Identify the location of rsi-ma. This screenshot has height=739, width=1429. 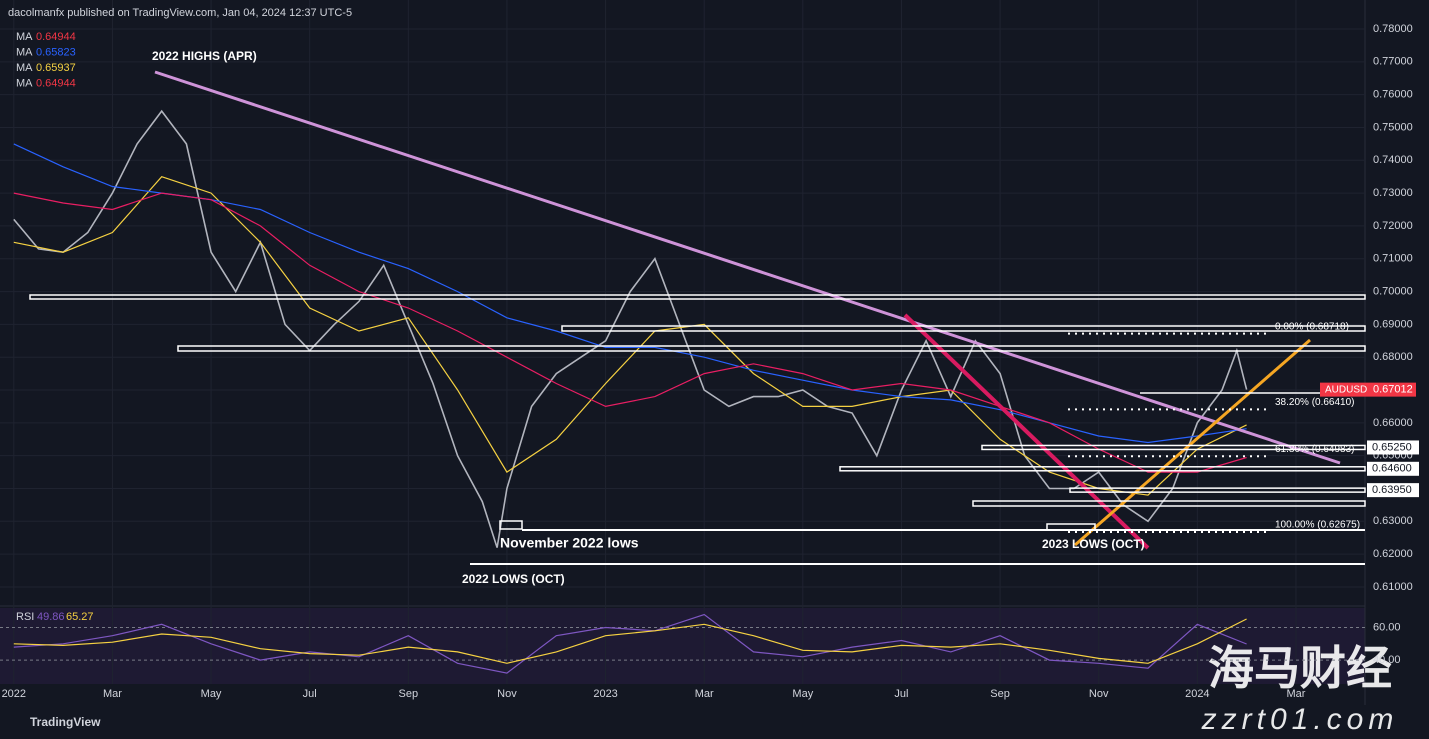
(630, 641).